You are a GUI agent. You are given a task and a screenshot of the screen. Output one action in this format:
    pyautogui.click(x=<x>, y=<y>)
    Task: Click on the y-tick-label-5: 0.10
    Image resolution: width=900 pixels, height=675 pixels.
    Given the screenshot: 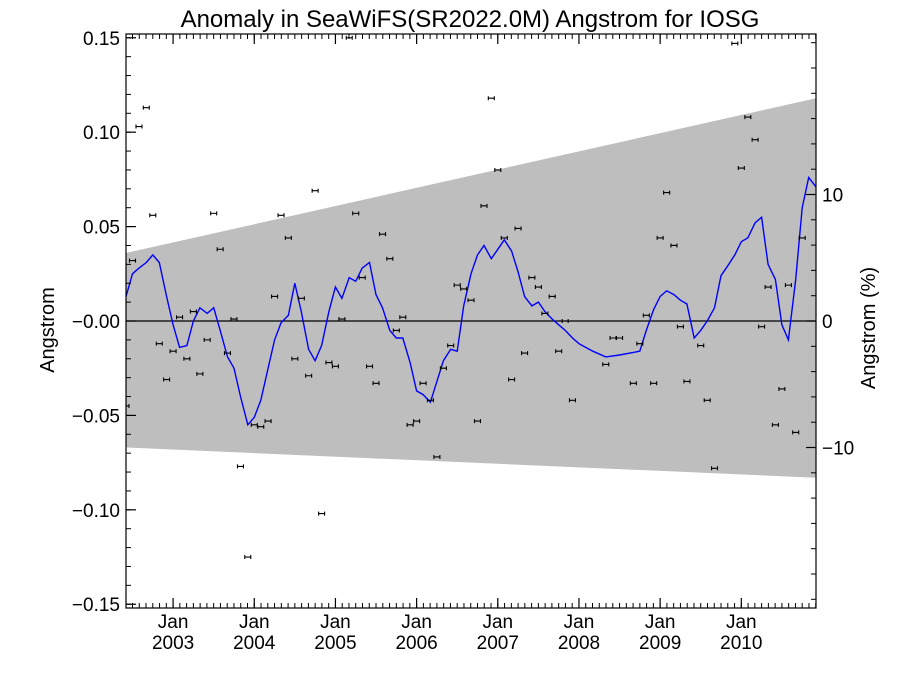 What is the action you would take?
    pyautogui.click(x=101, y=133)
    